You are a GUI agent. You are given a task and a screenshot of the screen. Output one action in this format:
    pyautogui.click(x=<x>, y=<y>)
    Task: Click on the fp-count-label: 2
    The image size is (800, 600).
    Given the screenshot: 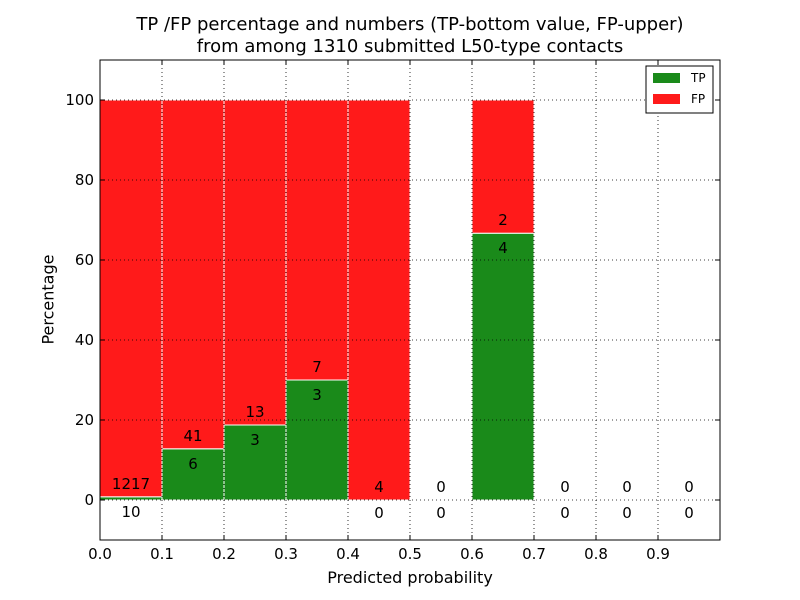 What is the action you would take?
    pyautogui.click(x=503, y=220)
    